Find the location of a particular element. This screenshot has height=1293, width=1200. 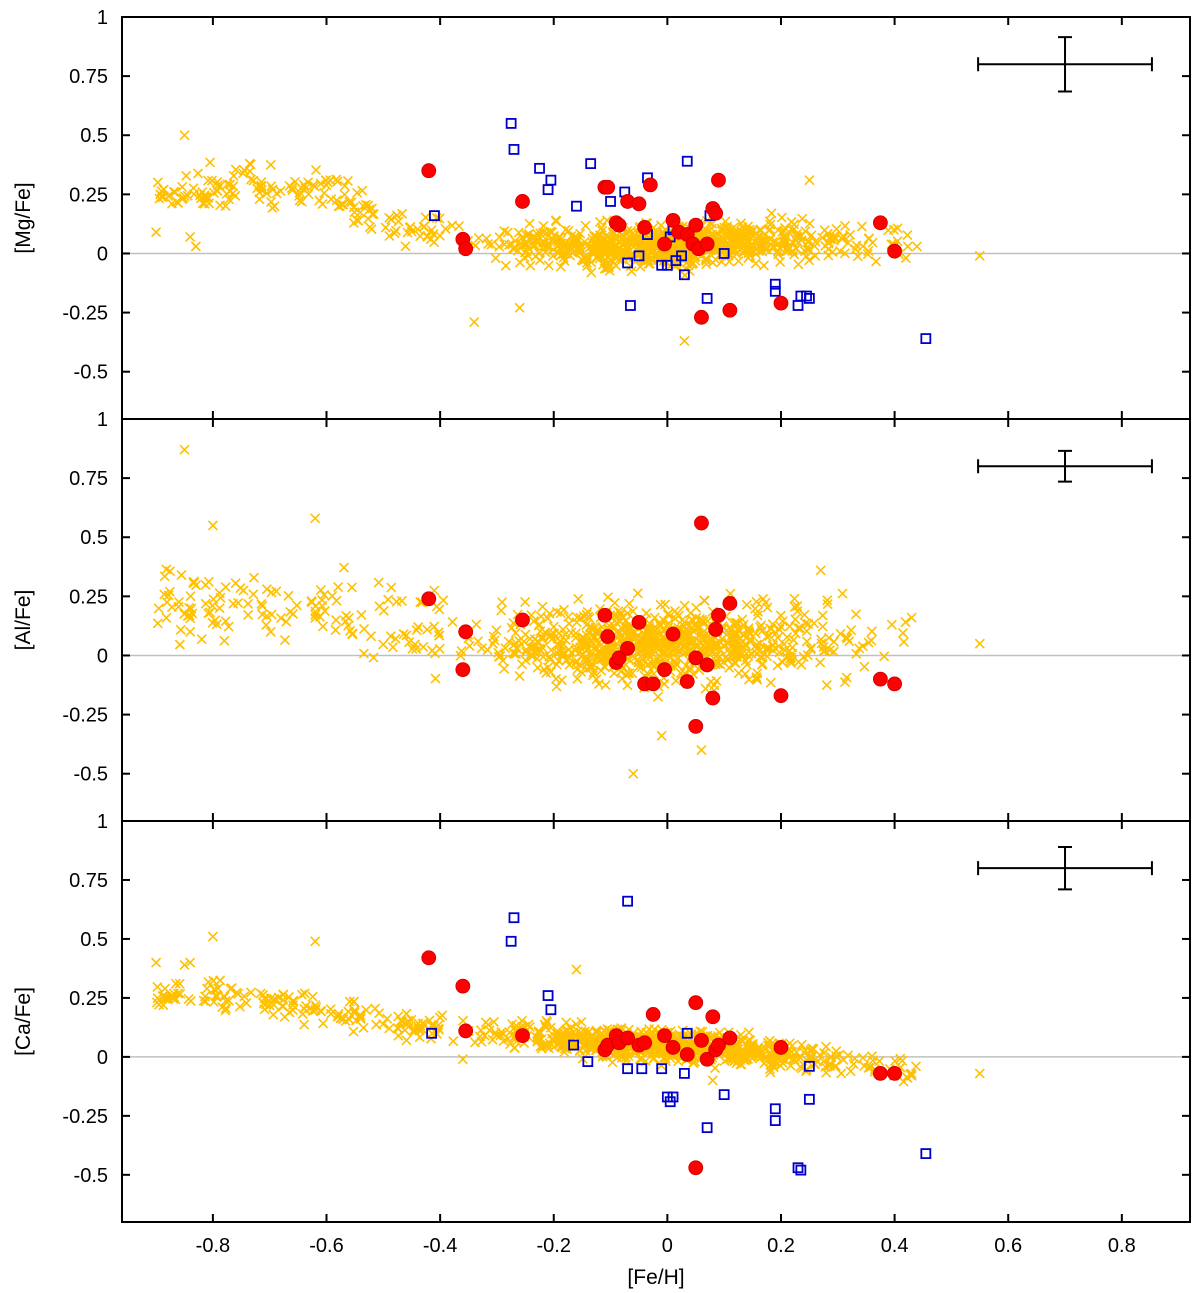

y-tick-label: -0.25 is located at coordinates (85, 314).